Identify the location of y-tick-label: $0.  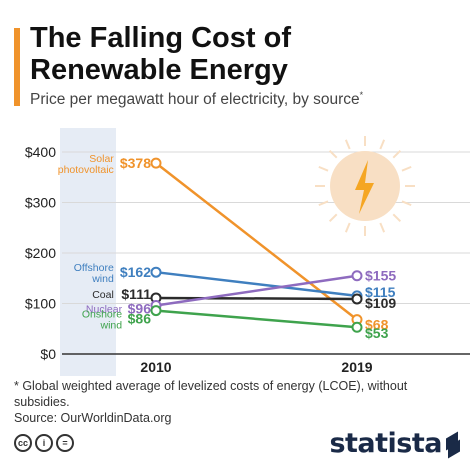
(48, 354).